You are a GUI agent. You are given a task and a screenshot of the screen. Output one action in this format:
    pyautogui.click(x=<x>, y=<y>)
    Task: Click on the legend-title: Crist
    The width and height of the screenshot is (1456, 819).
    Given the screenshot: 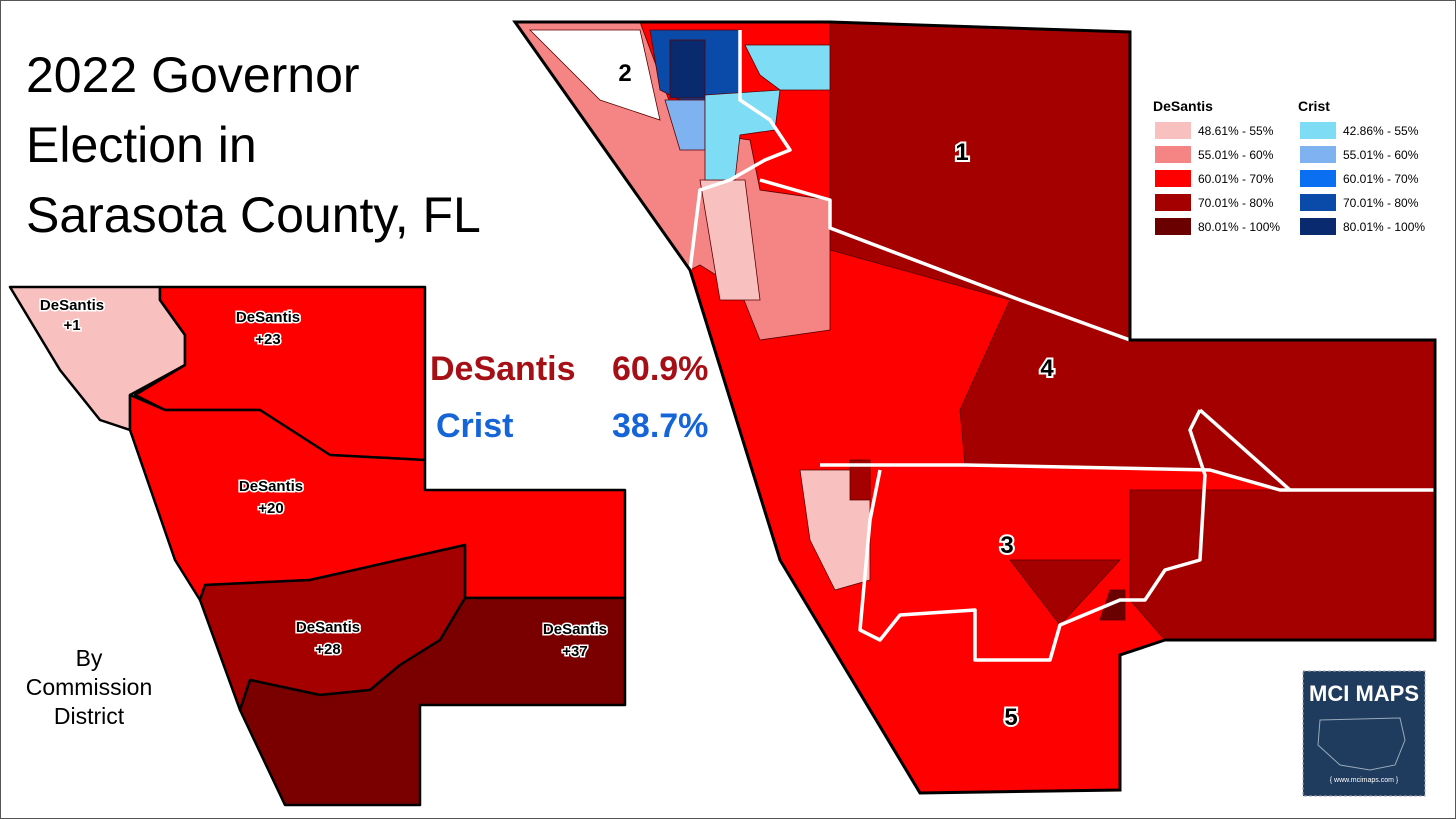 What is the action you would take?
    pyautogui.click(x=1314, y=106)
    